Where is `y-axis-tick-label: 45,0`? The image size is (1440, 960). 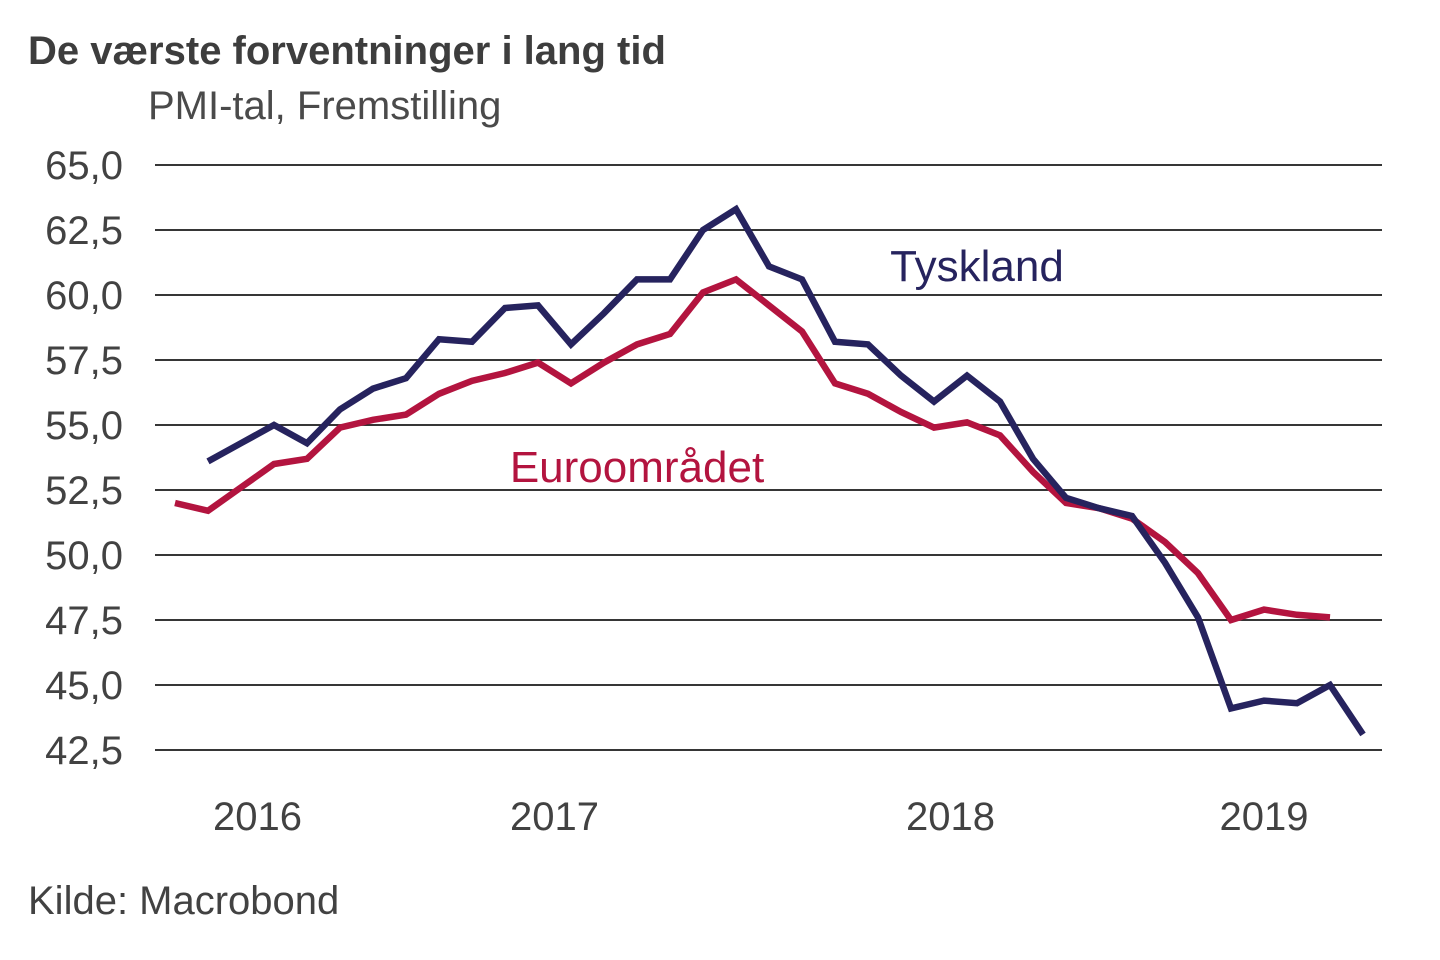
y-axis-tick-label: 45,0 is located at coordinates (84, 686).